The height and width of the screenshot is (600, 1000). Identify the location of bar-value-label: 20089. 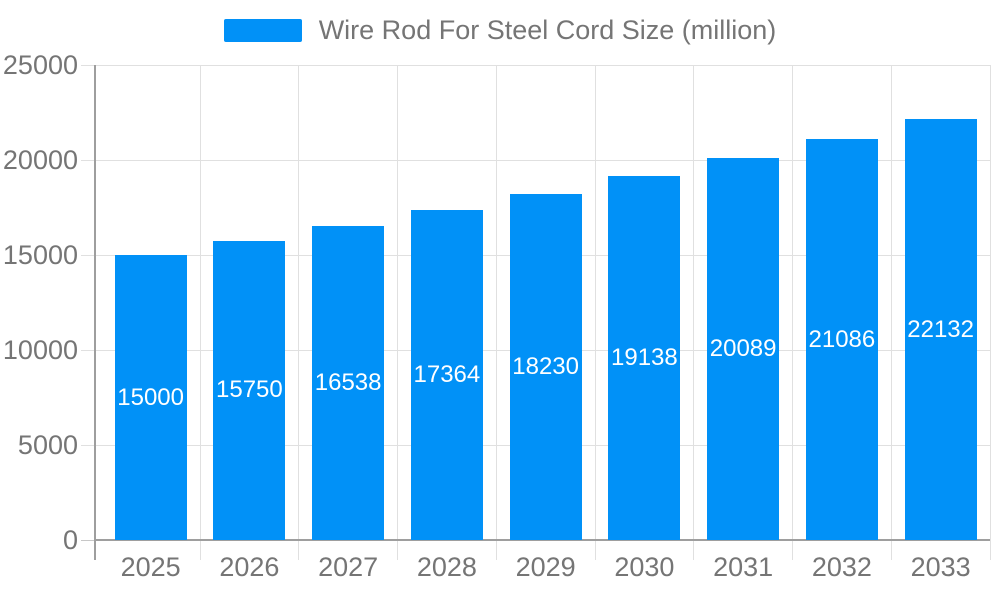
(743, 349).